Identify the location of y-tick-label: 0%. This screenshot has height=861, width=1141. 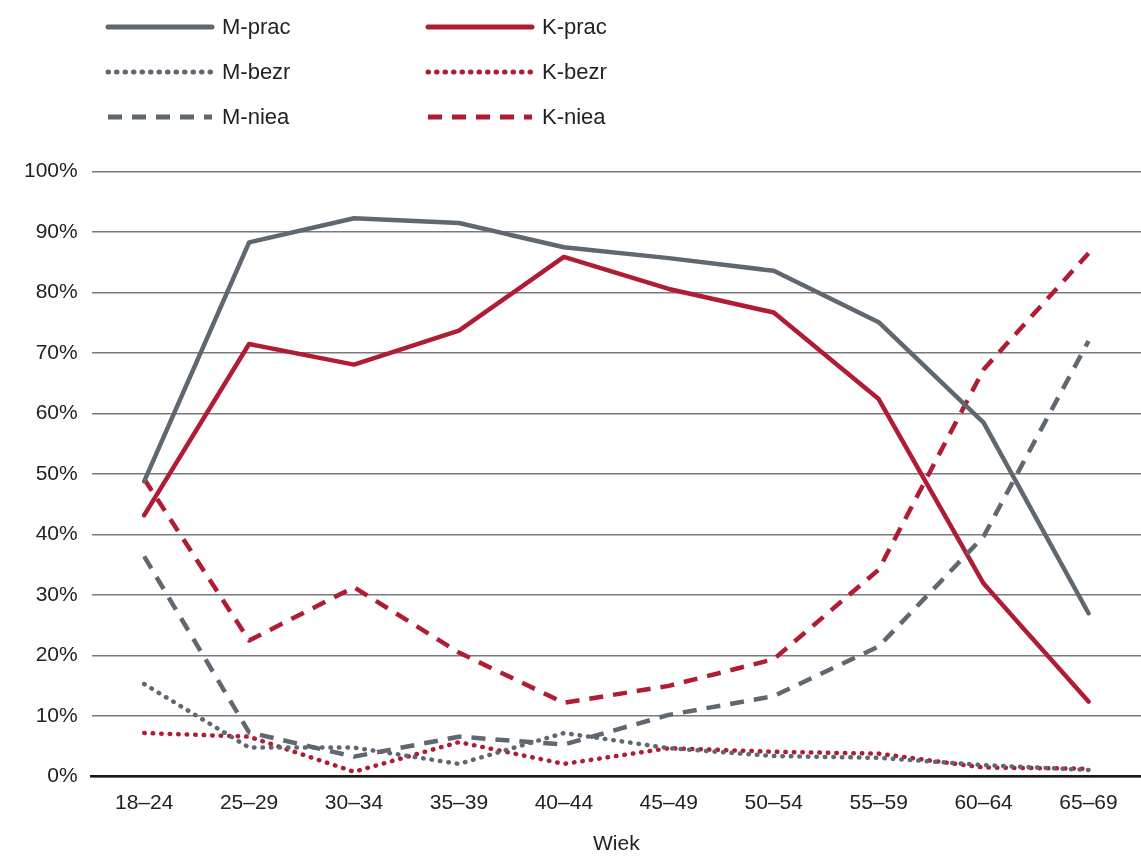
(62, 775).